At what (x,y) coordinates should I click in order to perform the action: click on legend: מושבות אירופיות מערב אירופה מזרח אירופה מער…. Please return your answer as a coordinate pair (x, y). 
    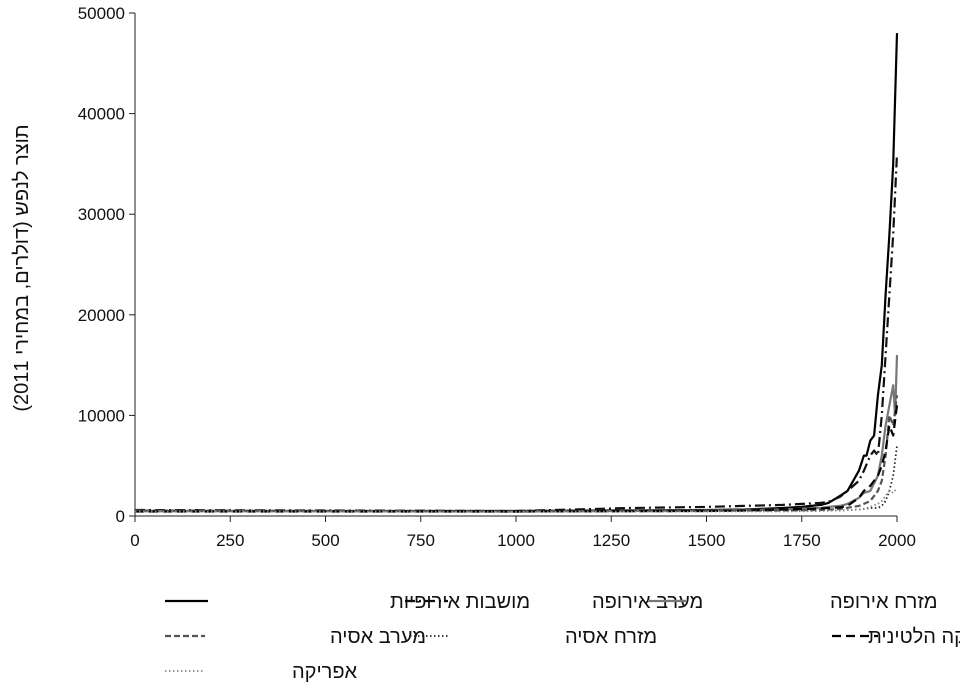
    Looking at the image, I should click on (562, 637).